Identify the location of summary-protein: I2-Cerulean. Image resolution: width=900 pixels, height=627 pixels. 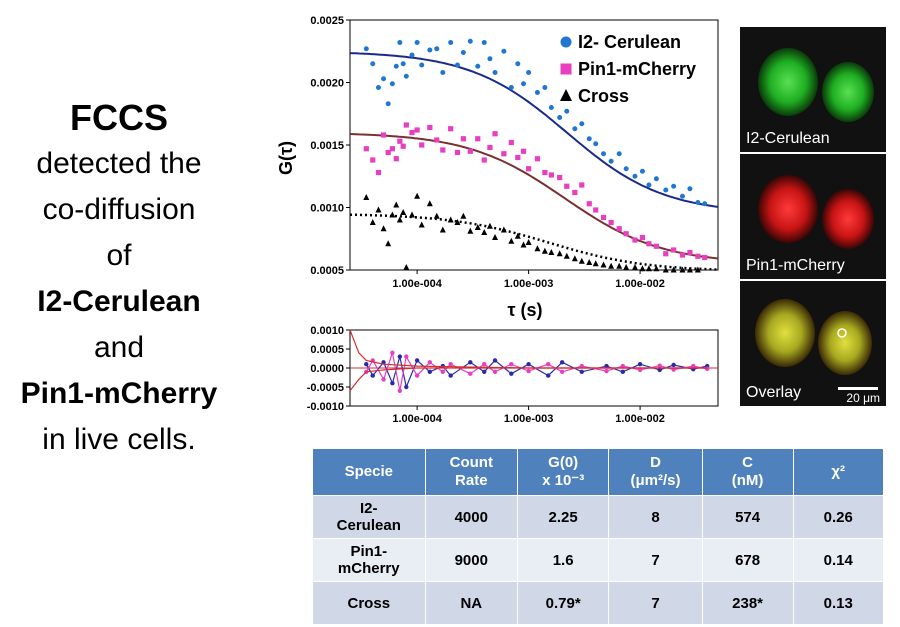
(119, 301).